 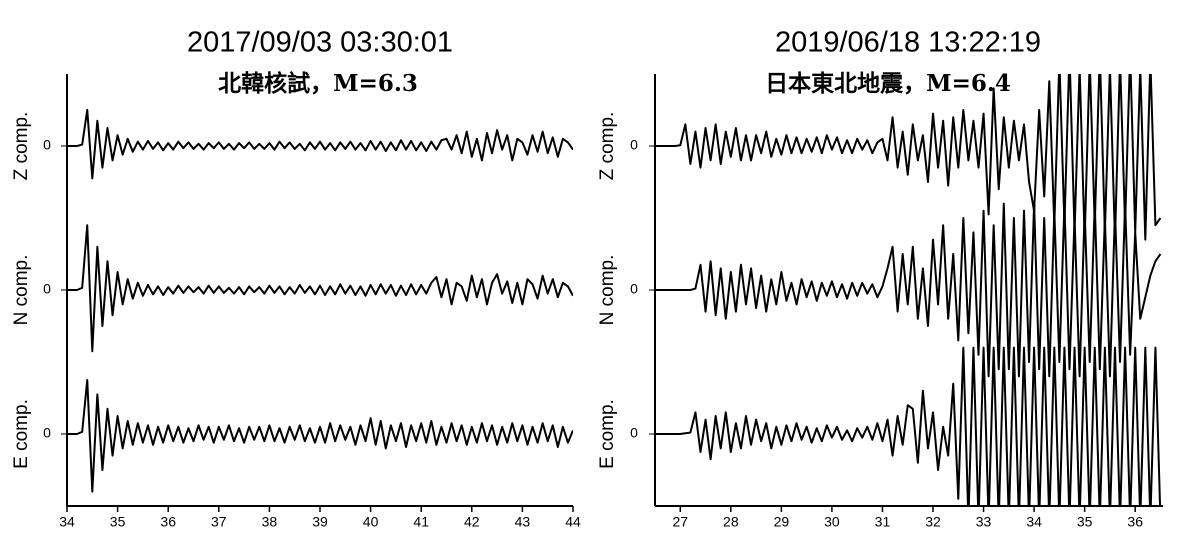 What do you see at coordinates (832, 522) in the screenshot?
I see `x-tick-label: 30` at bounding box center [832, 522].